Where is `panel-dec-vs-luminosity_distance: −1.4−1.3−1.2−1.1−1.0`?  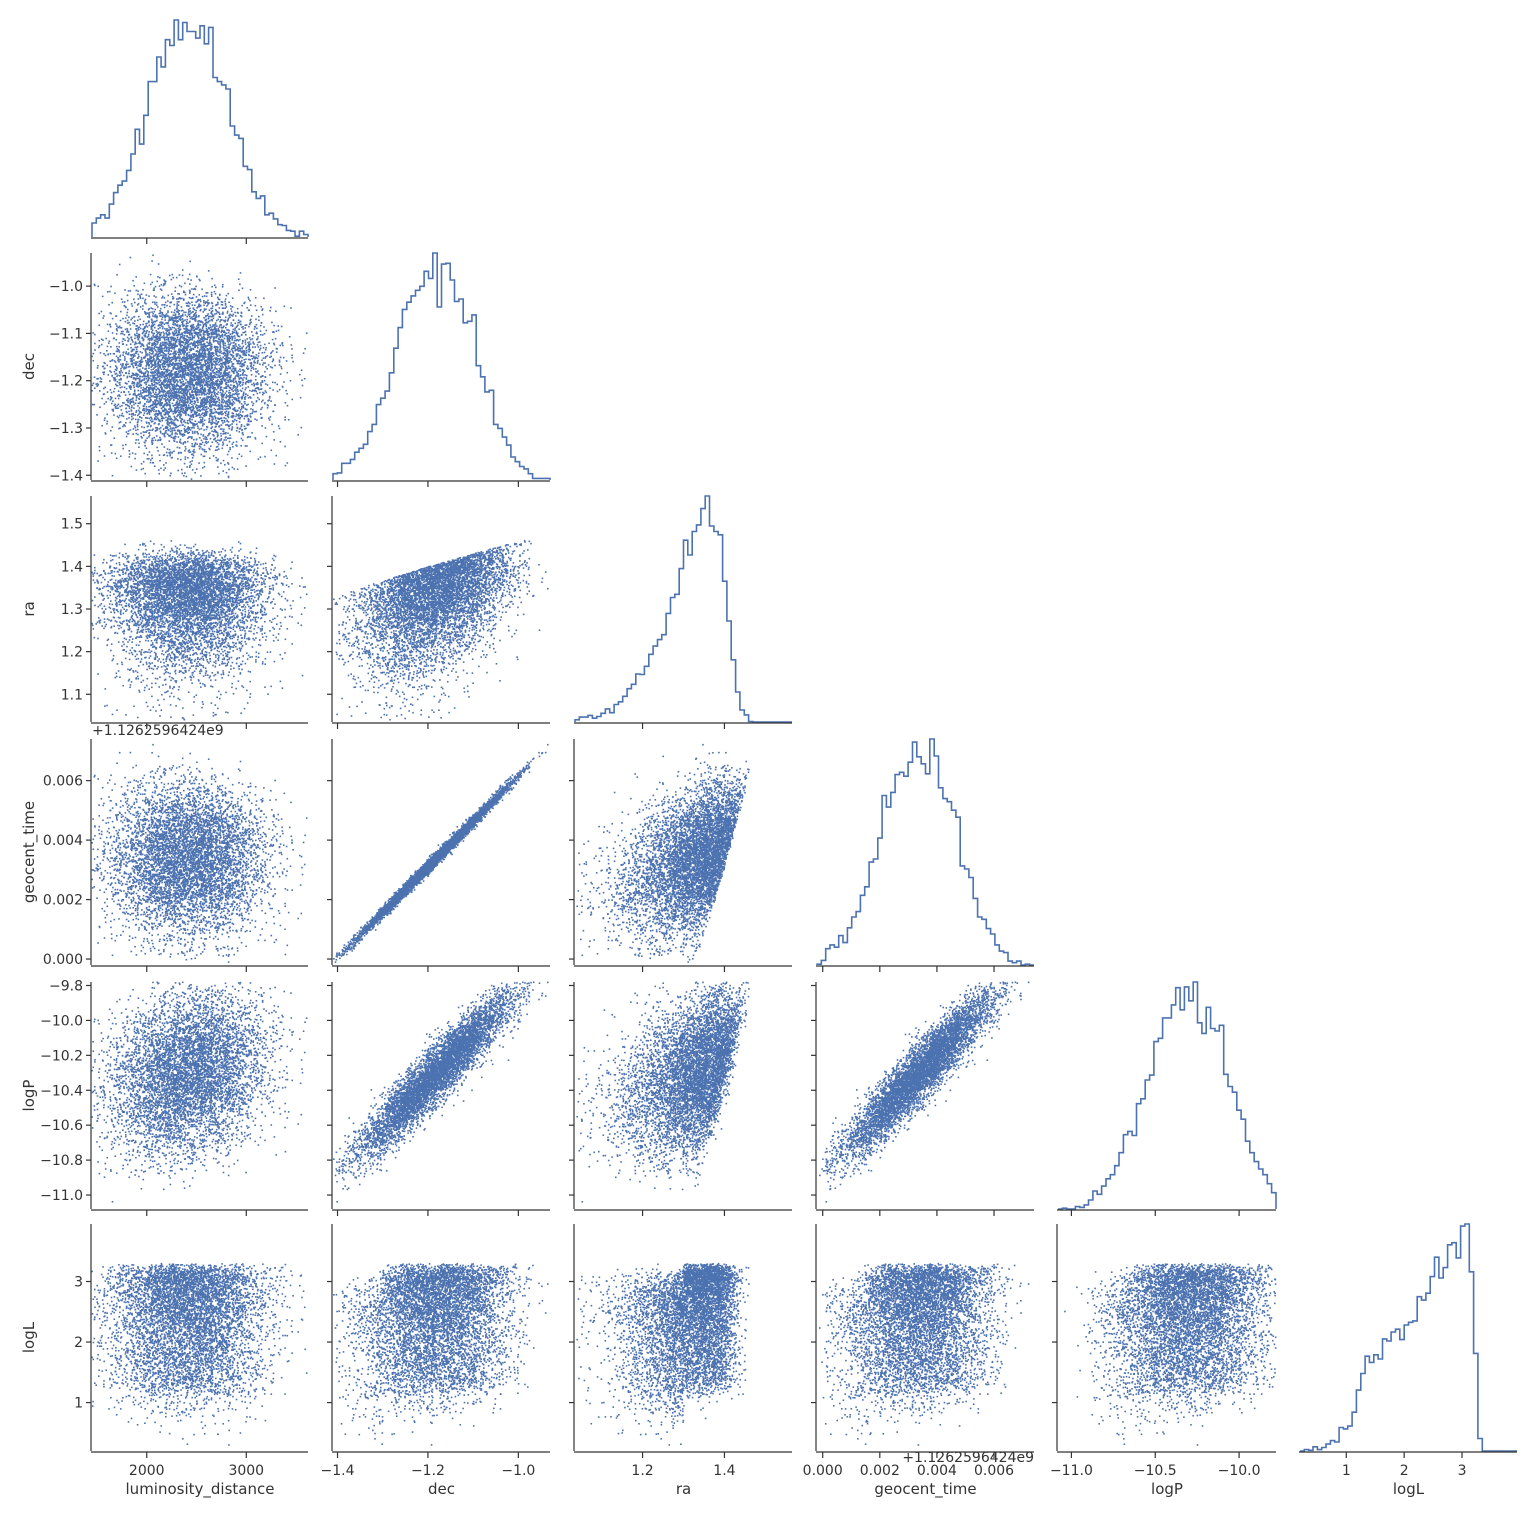 panel-dec-vs-luminosity_distance: −1.4−1.3−1.2−1.1−1.0 is located at coordinates (178, 370).